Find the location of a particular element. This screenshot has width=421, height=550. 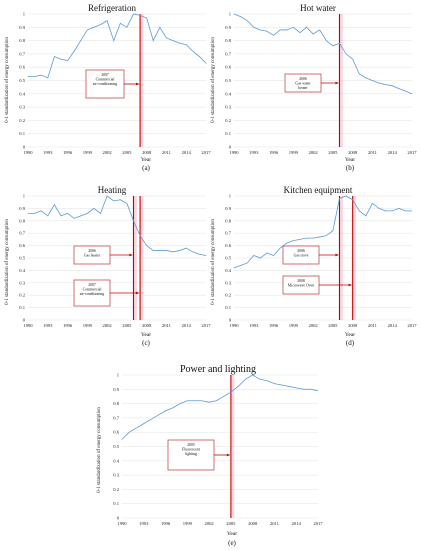

annotation-text: air-conditioning is located at coordinates (105, 84).